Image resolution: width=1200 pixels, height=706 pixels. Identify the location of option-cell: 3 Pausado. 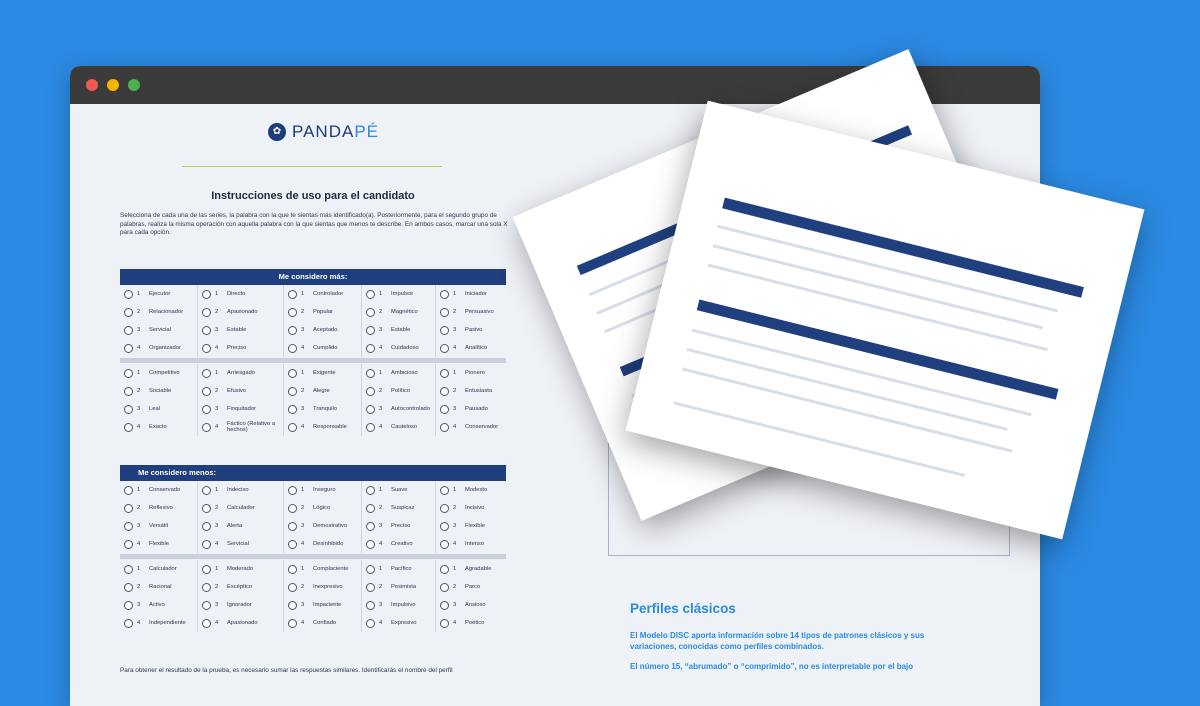
(471, 409).